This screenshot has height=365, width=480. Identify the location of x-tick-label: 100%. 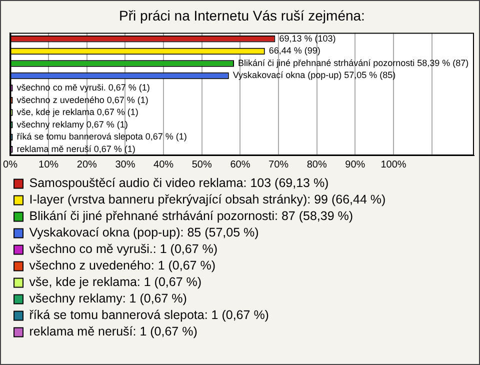
(393, 164).